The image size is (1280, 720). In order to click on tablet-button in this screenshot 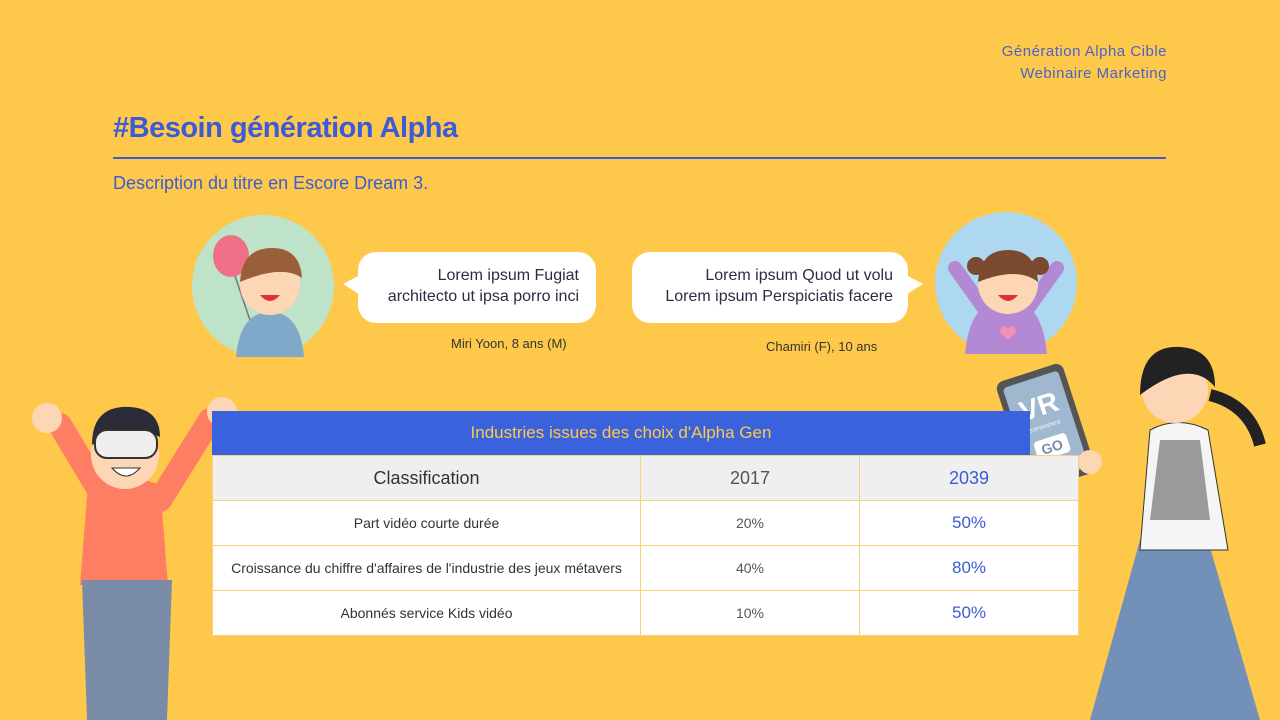, I will do `click(1052, 447)`.